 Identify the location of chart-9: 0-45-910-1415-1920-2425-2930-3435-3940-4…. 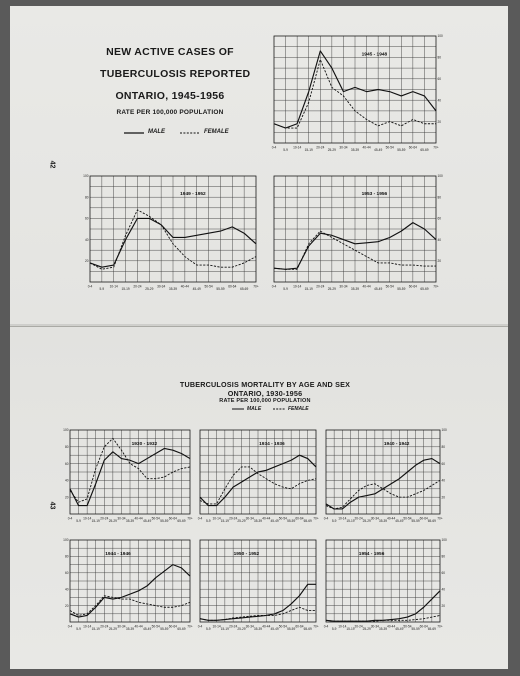
(385, 584).